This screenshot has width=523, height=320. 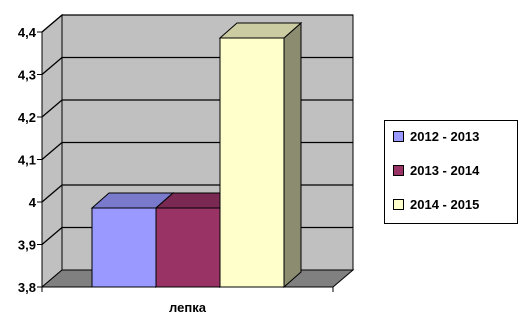 What do you see at coordinates (398, 136) in the screenshot?
I see `legend-swatch-2012-2013` at bounding box center [398, 136].